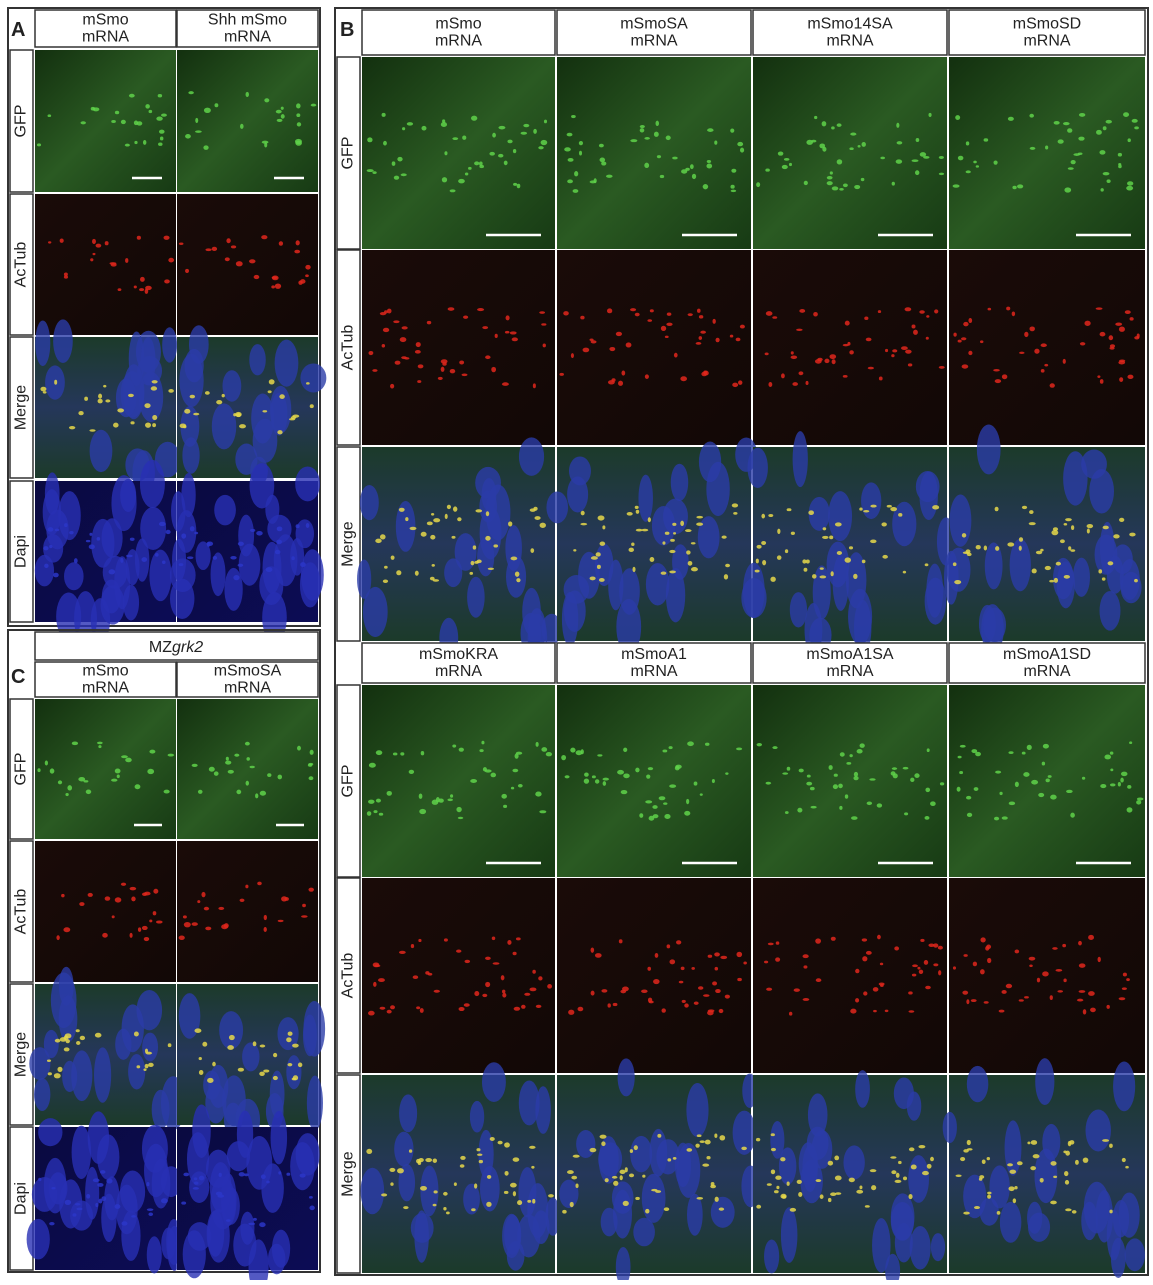 The width and height of the screenshot is (1153, 1285). Describe the element at coordinates (850, 663) in the screenshot. I see `column-header-cell` at that location.